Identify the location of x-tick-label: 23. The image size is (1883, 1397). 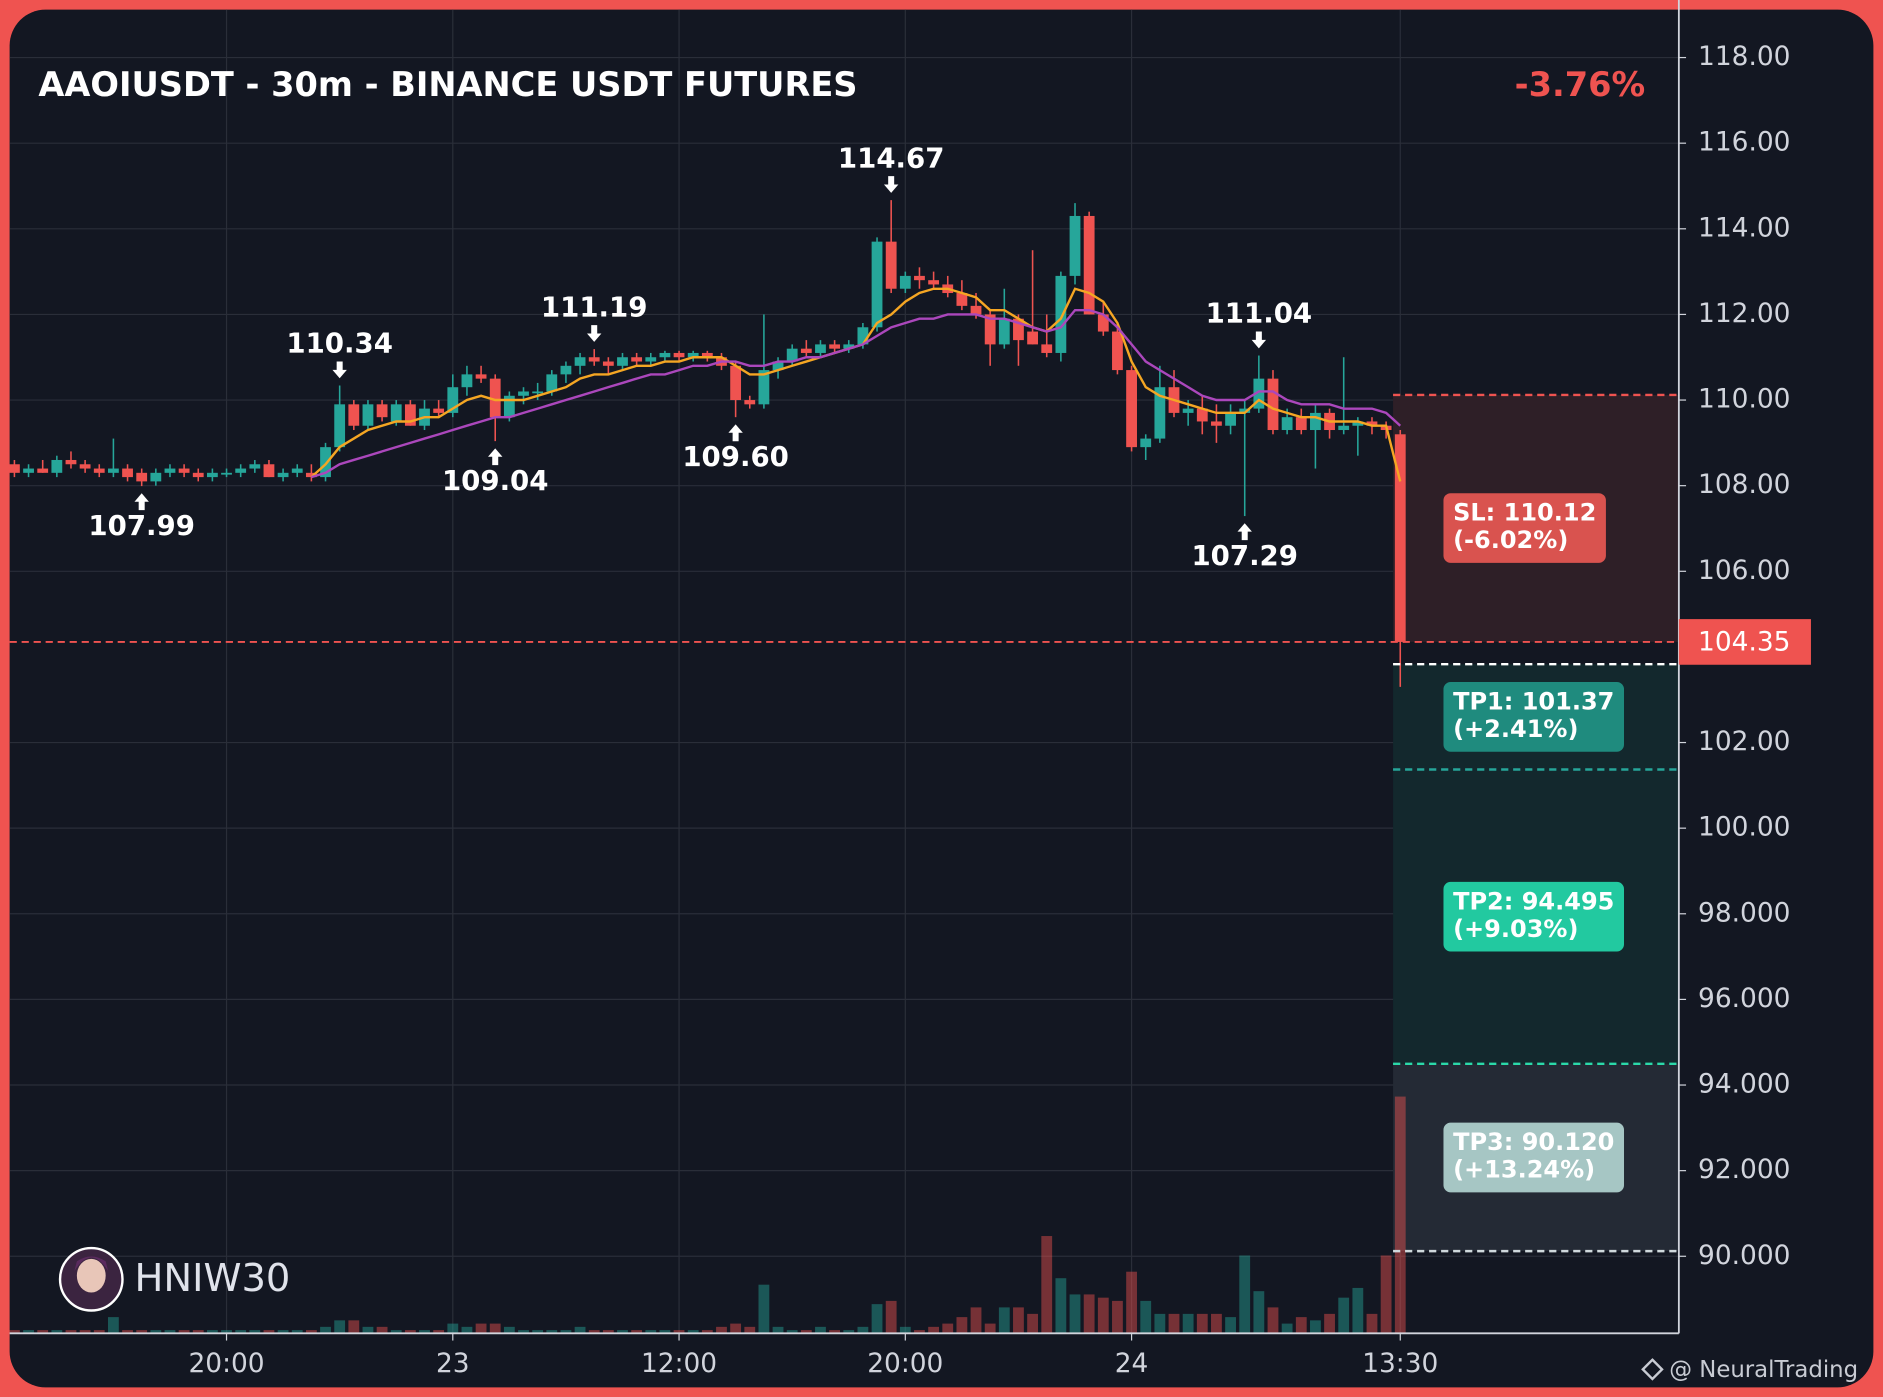
(453, 1363).